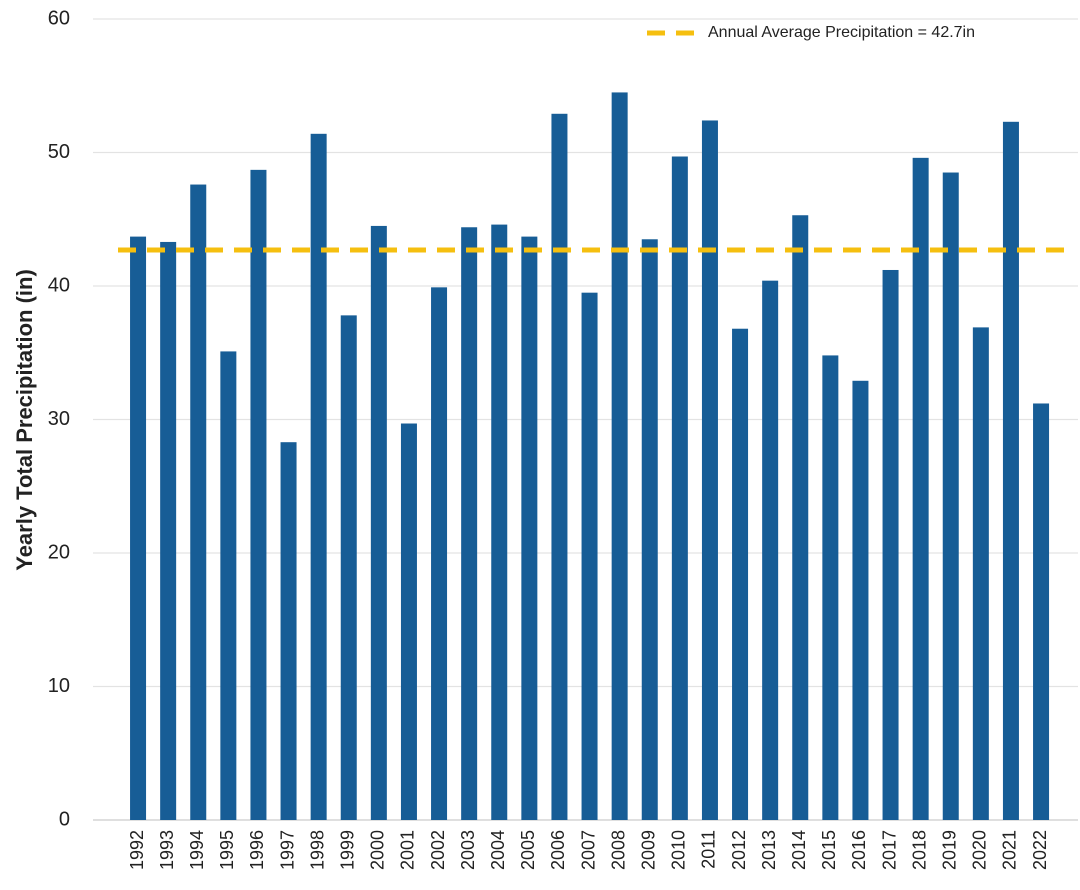 The width and height of the screenshot is (1080, 890). I want to click on y-tick-label: 30, so click(59, 419).